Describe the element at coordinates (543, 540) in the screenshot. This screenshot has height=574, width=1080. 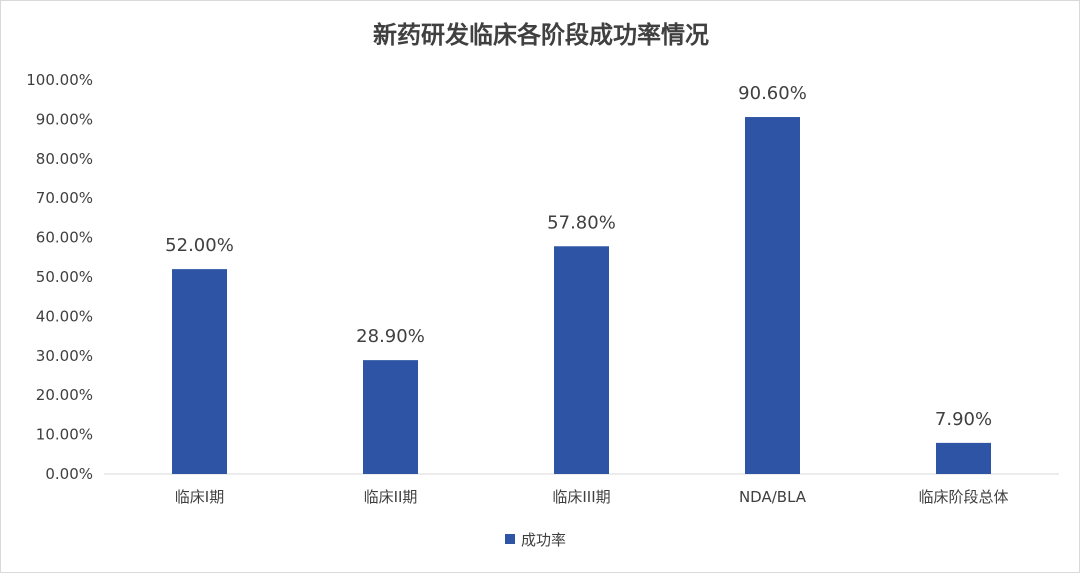
I see `legend-label: 成功率` at that location.